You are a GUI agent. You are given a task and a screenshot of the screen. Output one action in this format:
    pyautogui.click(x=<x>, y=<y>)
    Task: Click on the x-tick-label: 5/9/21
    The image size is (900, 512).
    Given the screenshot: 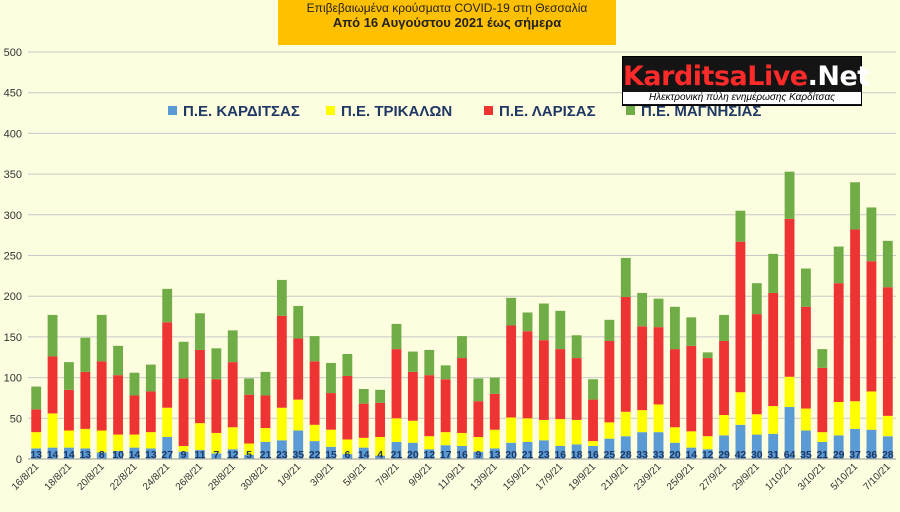 What is the action you would take?
    pyautogui.click(x=355, y=475)
    